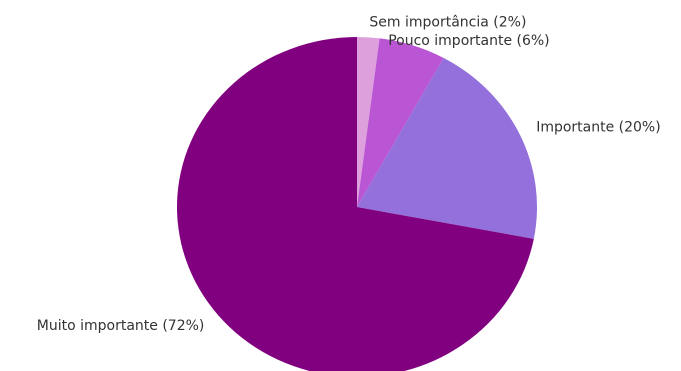 This screenshot has height=371, width=681. What do you see at coordinates (468, 41) in the screenshot?
I see `slice-label-1: Pouco importante (6%)` at bounding box center [468, 41].